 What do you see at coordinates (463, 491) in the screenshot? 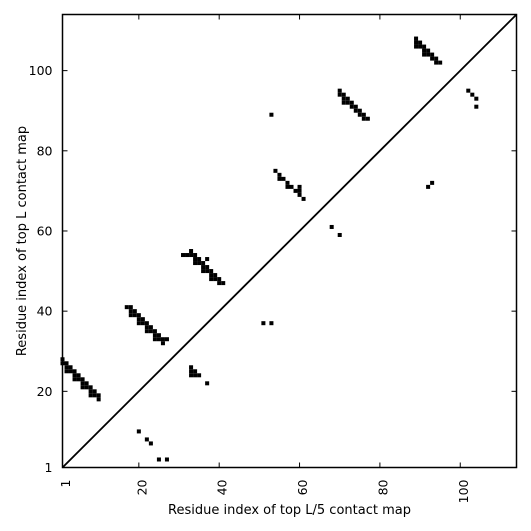
I see `x-tick-label: 100` at bounding box center [463, 491].